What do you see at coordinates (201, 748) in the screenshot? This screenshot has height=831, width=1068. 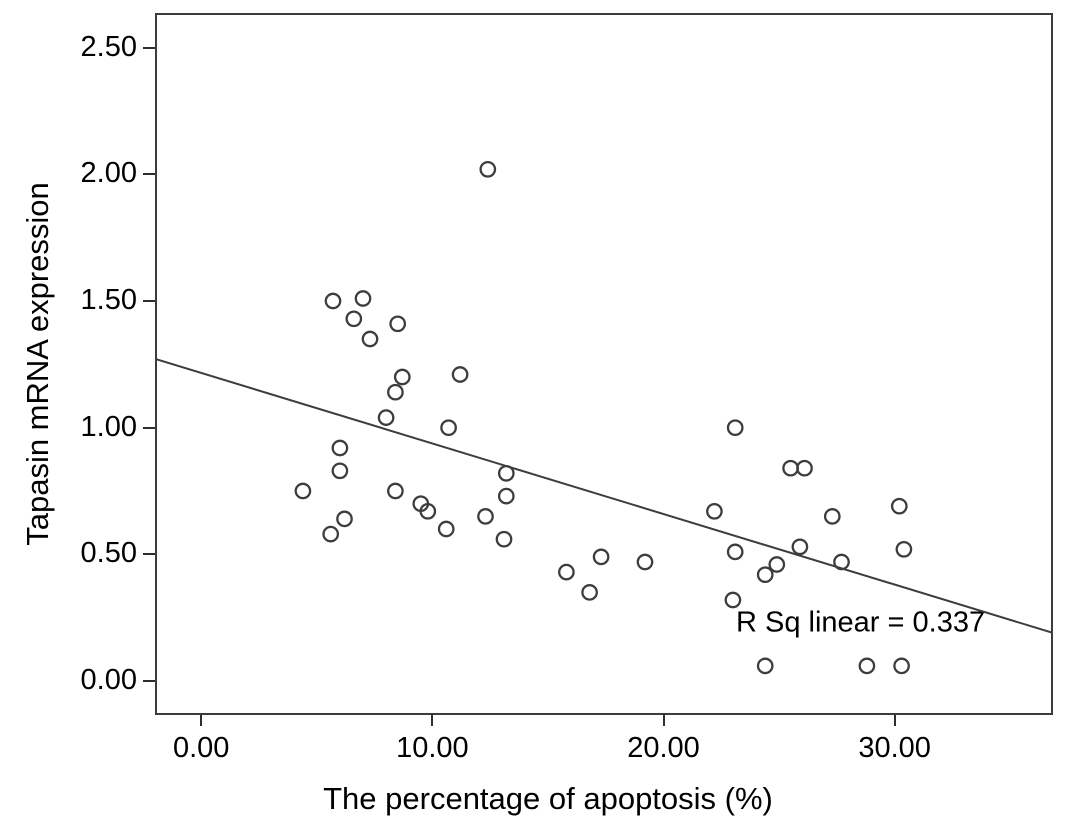 I see `x-tick-label: 0.00` at bounding box center [201, 748].